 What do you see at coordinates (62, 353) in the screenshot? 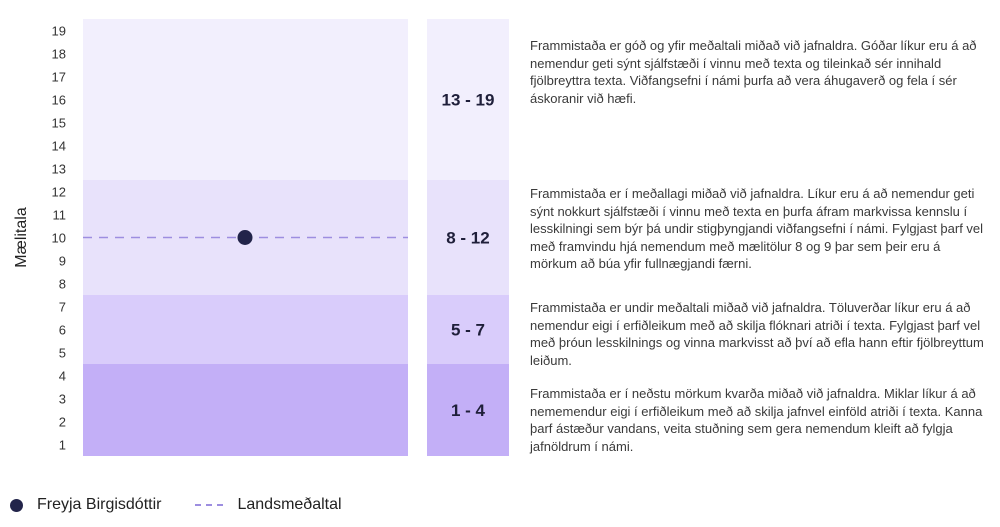
I see `y-tick-label: 5` at bounding box center [62, 353].